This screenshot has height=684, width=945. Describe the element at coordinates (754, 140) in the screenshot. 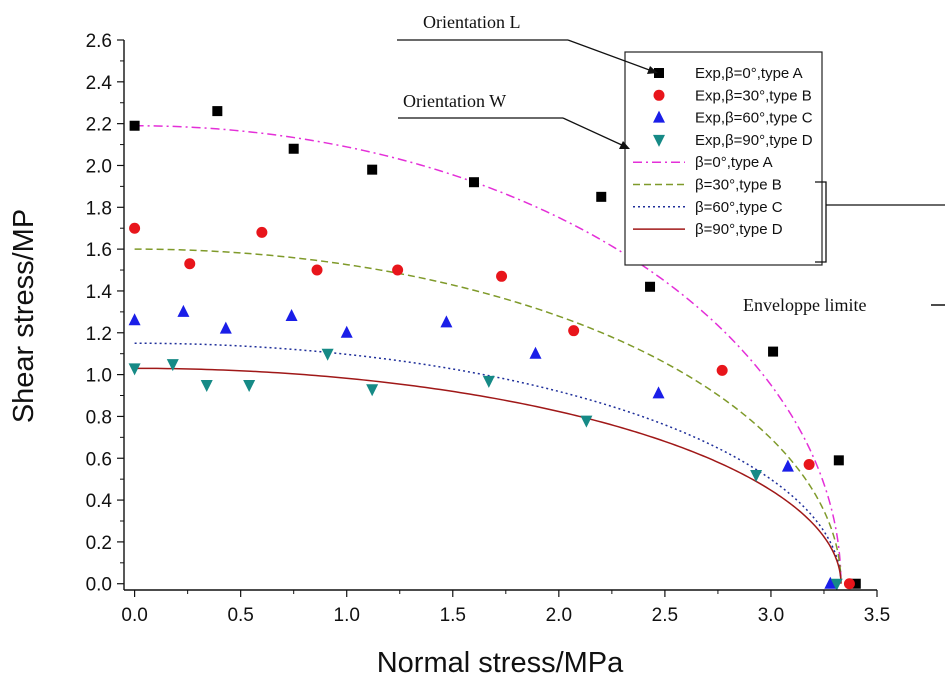

I see `legend-label-series-3: Exp,β=90°,type D` at that location.